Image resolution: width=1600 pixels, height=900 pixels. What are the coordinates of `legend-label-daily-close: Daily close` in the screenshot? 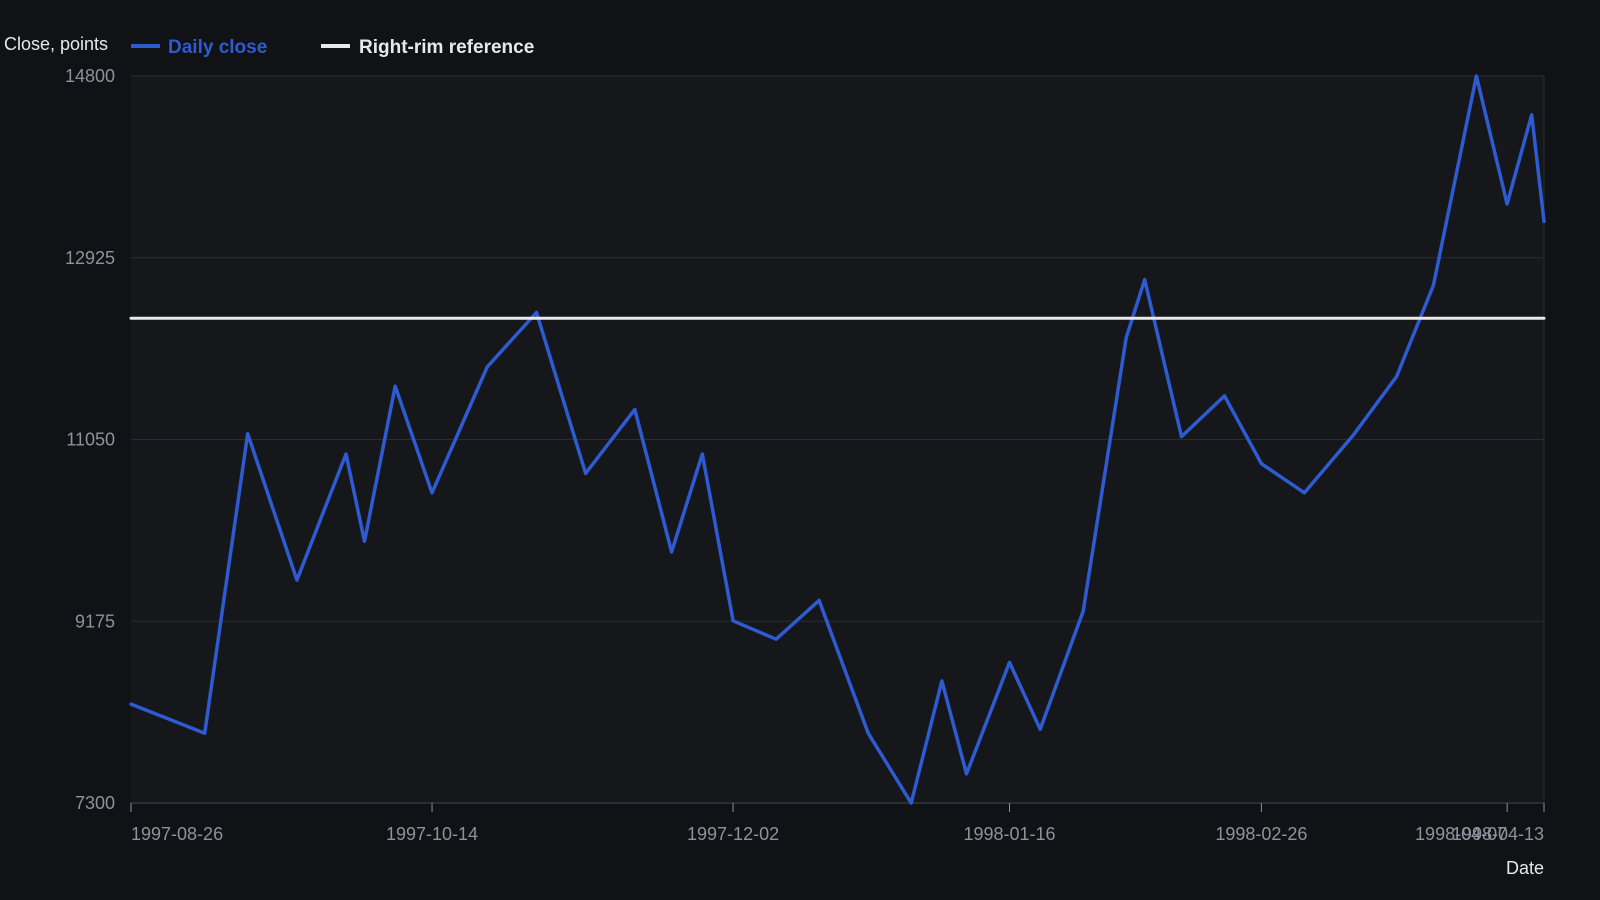 It's located at (217, 47).